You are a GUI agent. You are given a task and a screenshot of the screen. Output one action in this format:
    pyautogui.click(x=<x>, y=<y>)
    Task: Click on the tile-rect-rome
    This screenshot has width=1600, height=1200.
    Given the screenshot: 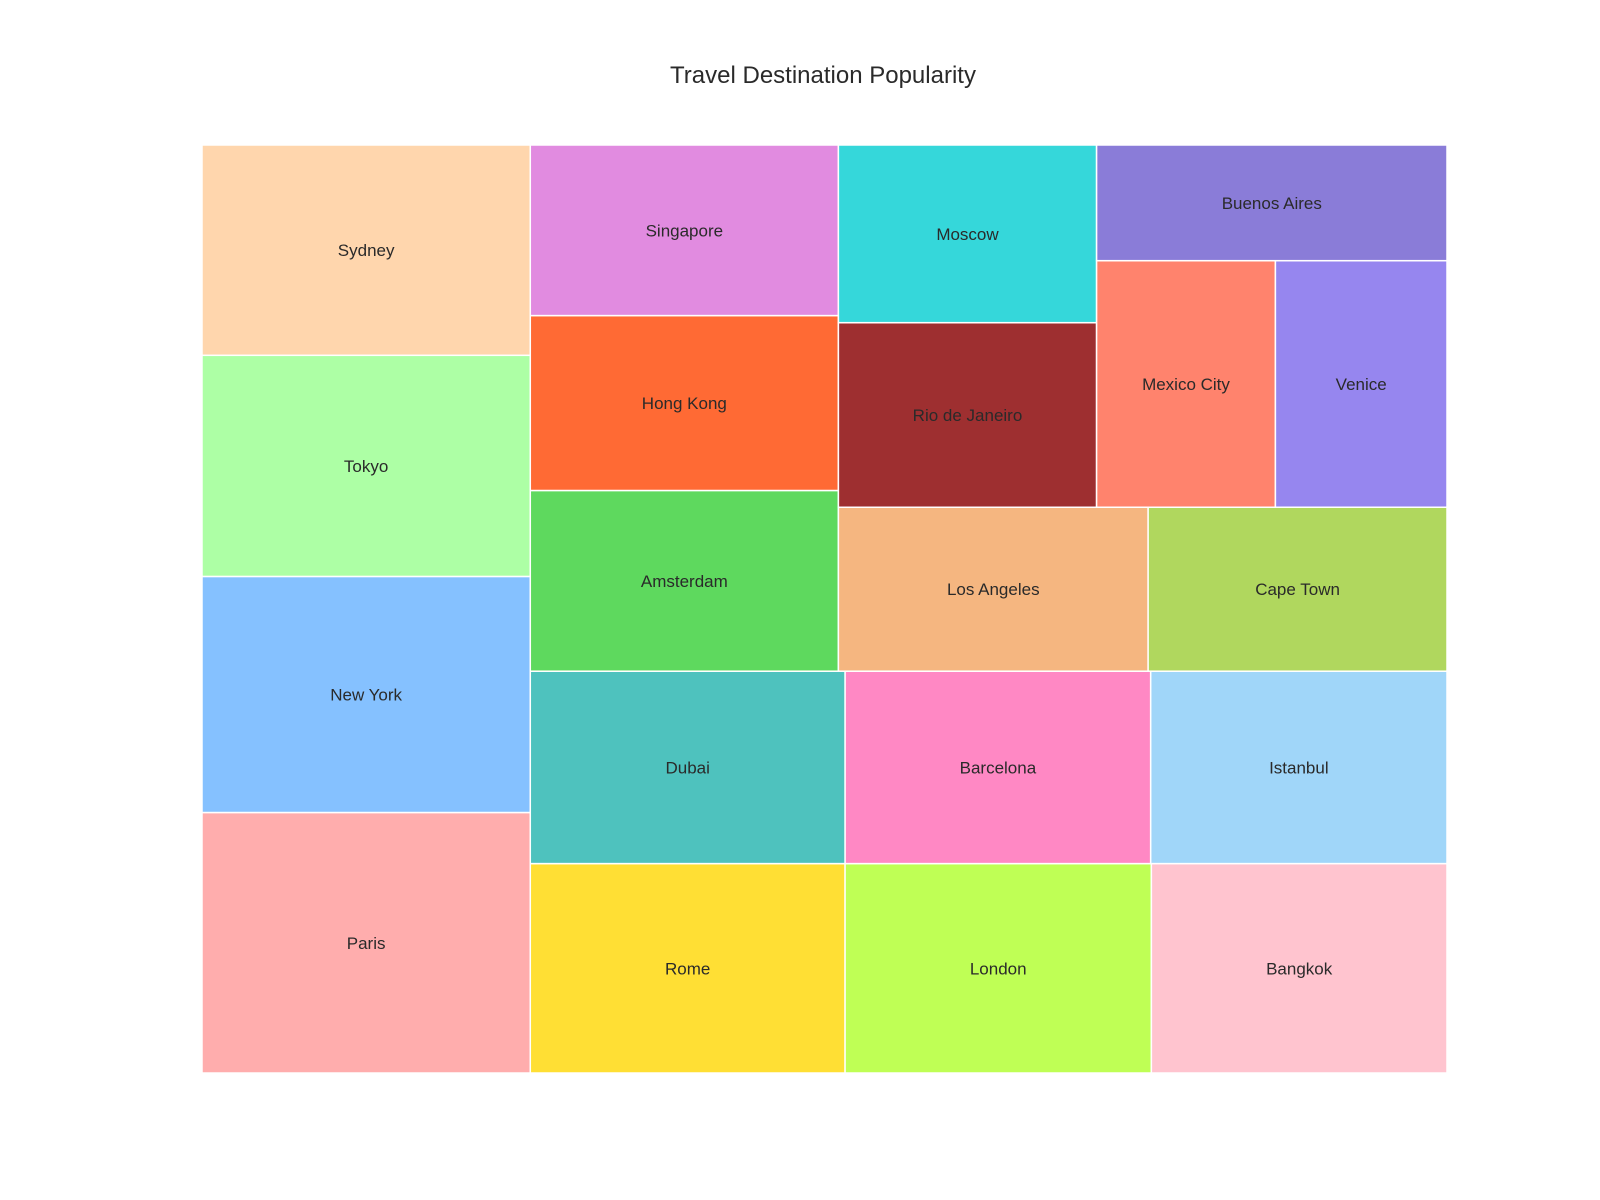 What is the action you would take?
    pyautogui.click(x=687, y=968)
    